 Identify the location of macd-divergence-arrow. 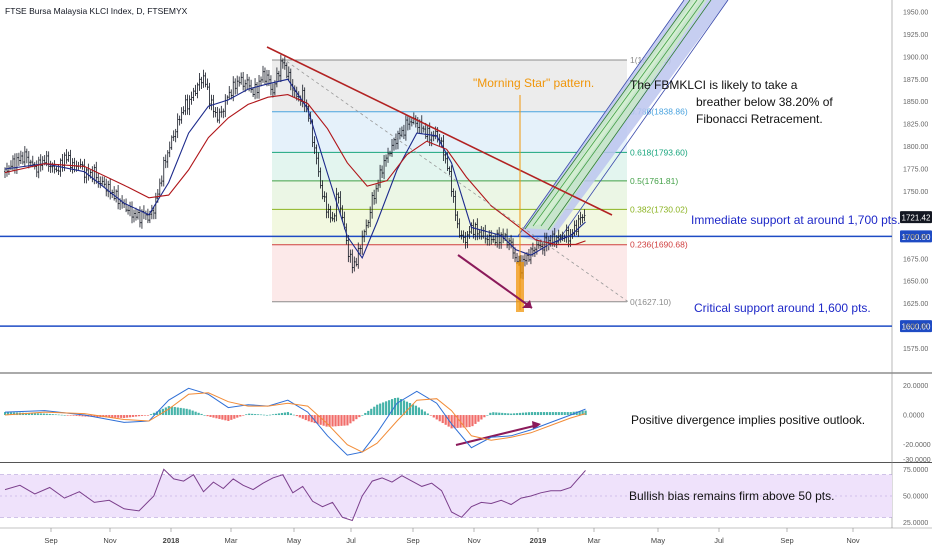
(497, 435).